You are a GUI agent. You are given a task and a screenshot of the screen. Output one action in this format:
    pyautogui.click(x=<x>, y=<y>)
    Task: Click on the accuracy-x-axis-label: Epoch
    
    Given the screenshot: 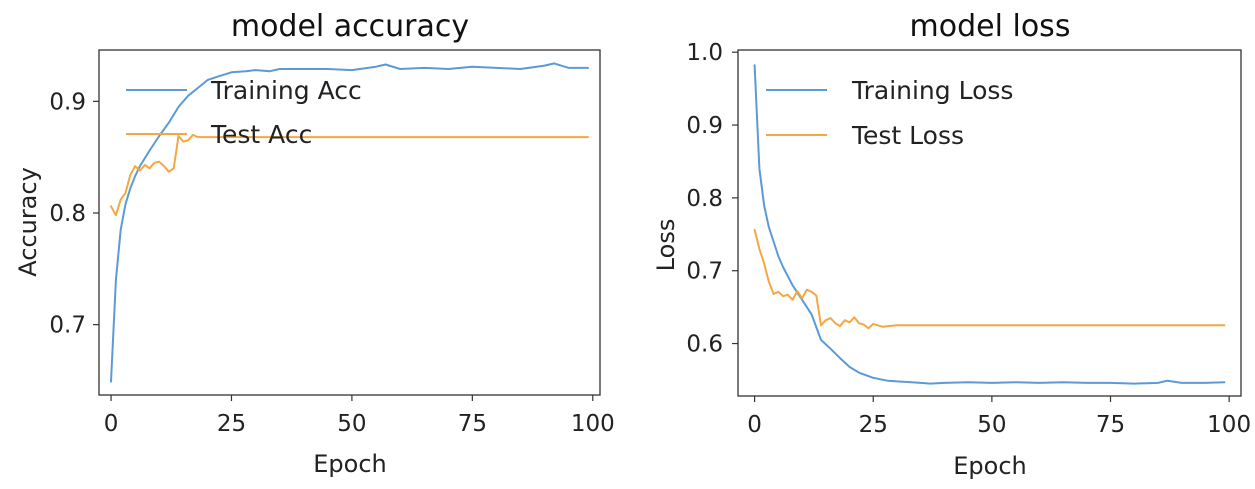 What is the action you would take?
    pyautogui.click(x=350, y=464)
    